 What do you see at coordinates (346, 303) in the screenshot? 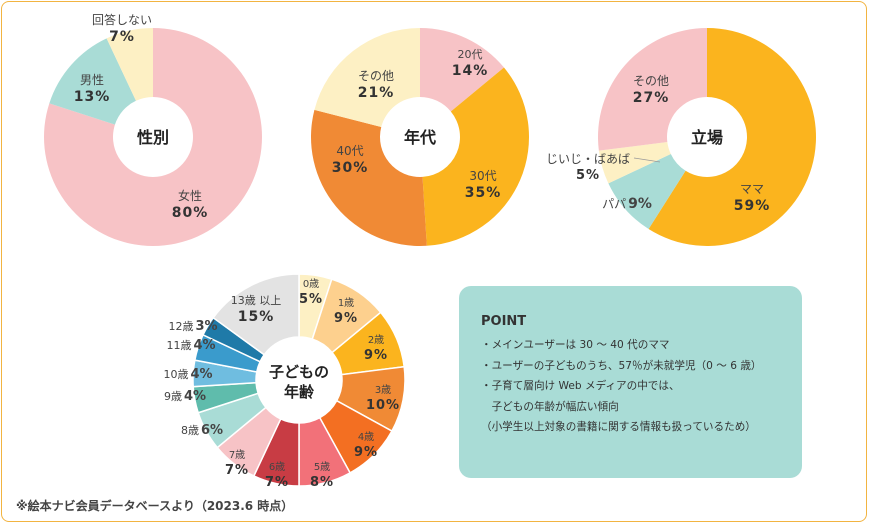
I see `chart4-label-name-1: 1歳` at bounding box center [346, 303].